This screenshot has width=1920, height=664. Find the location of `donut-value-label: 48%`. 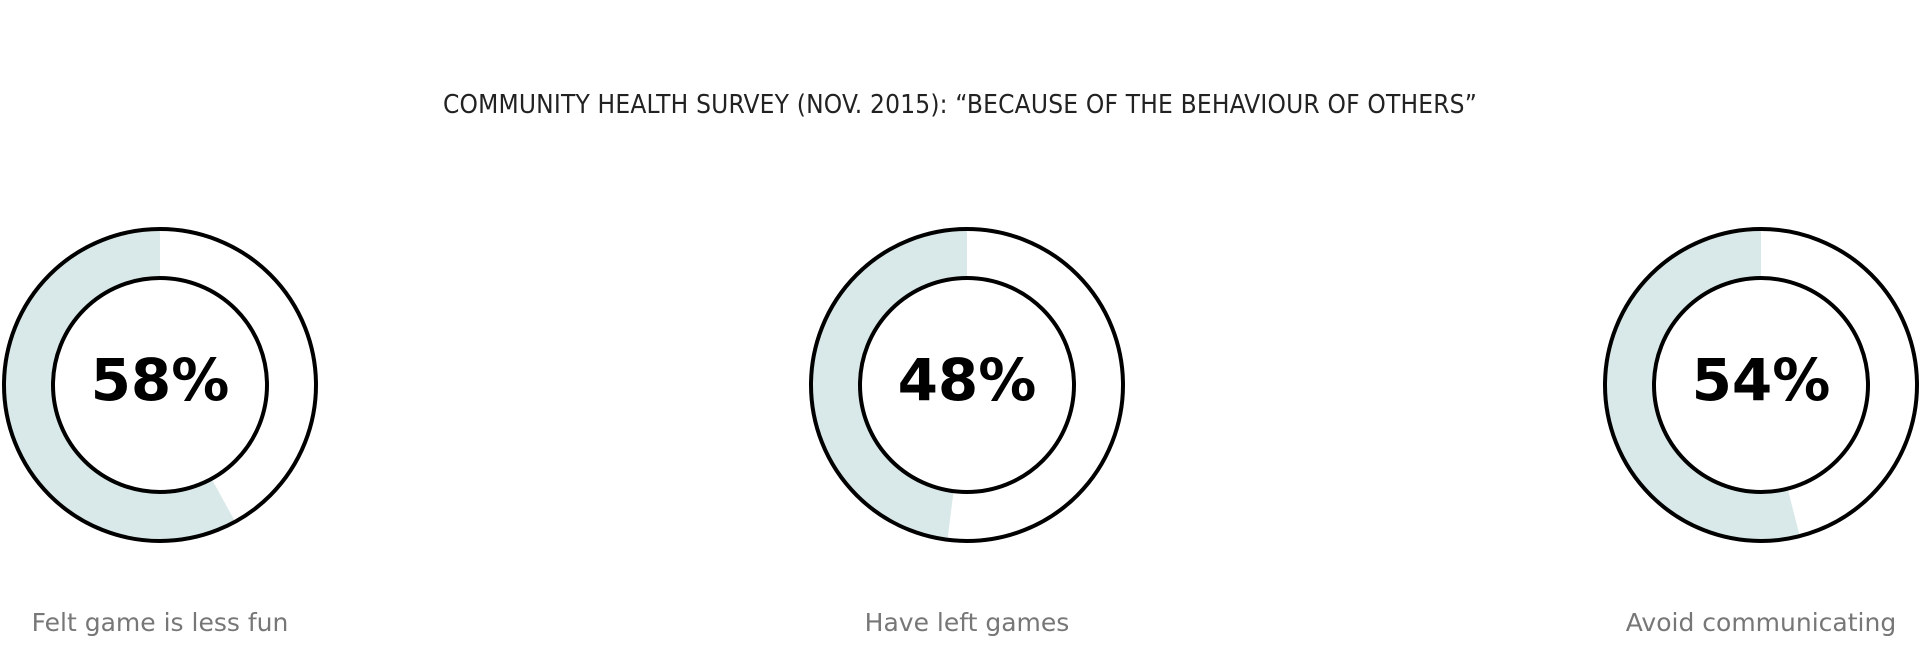

donut-value-label: 48% is located at coordinates (967, 380).